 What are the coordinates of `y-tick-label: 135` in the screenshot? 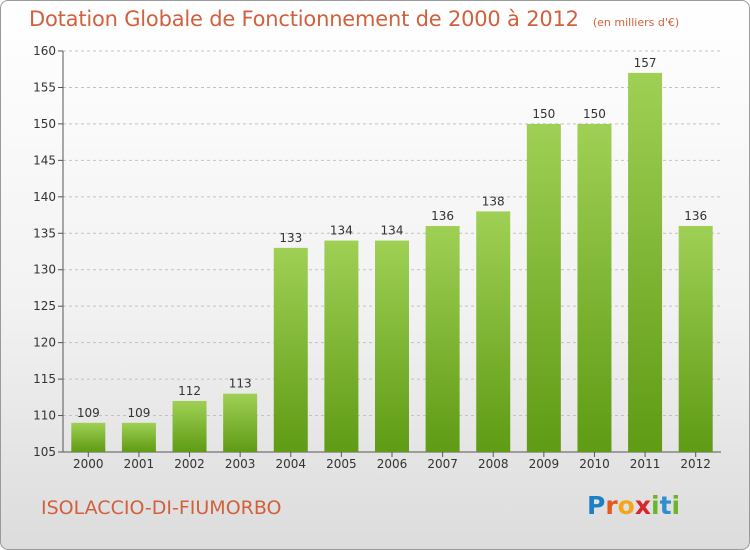 It's located at (44, 233).